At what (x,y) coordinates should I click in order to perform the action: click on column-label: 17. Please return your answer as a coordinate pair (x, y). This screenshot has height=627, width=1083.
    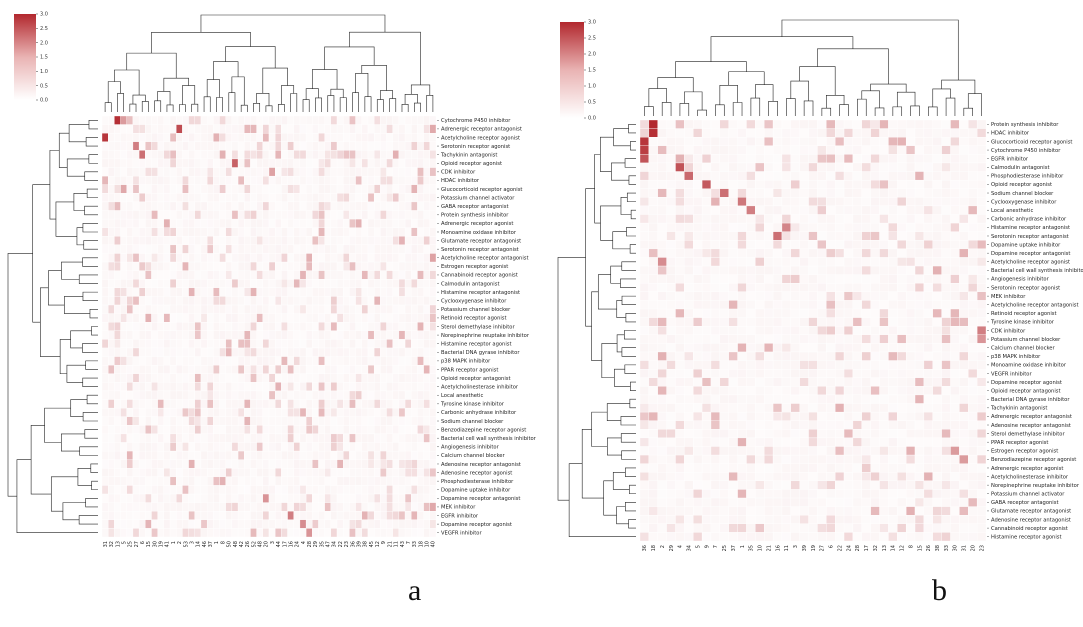
    Looking at the image, I should click on (867, 548).